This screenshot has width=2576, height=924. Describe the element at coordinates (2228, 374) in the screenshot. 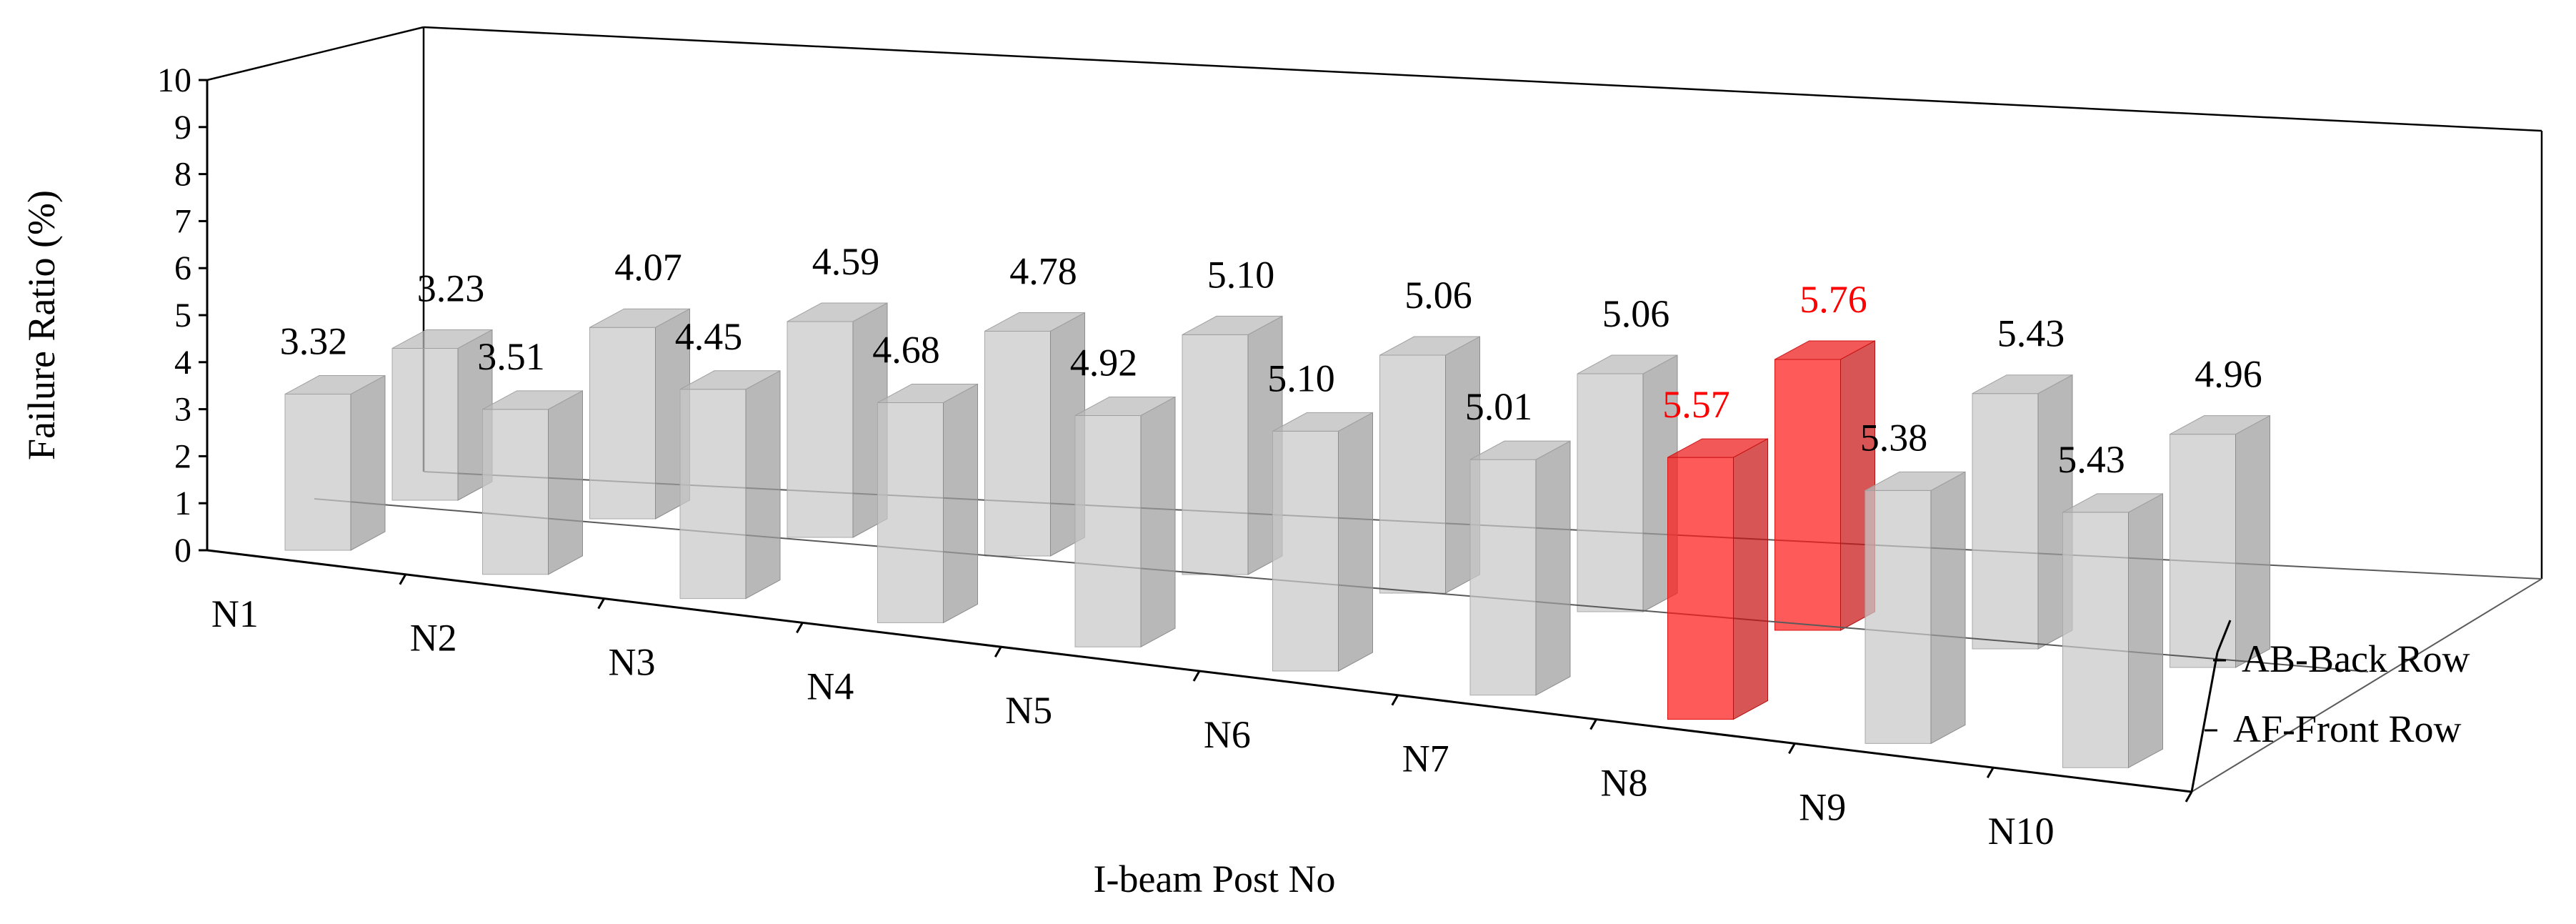

I see `back-row-data-label-n10: 4.96` at that location.